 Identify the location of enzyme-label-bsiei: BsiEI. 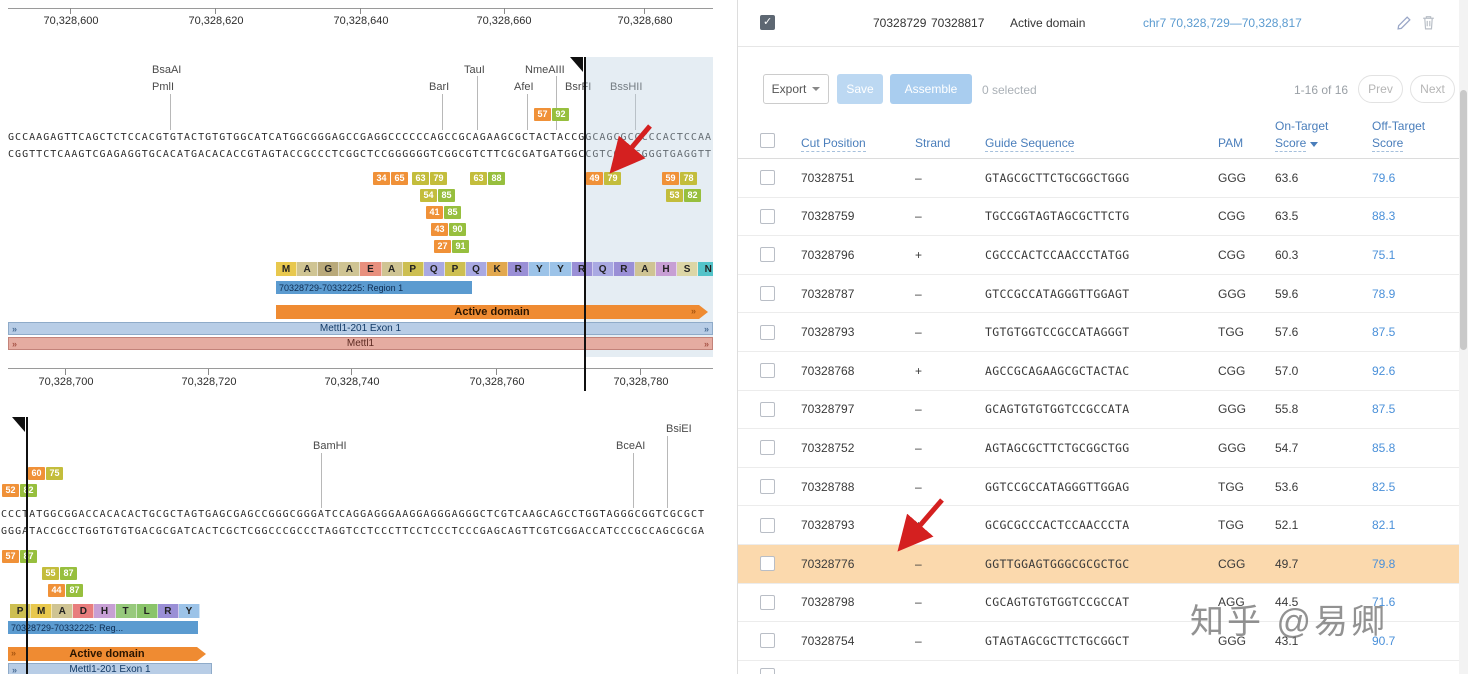
(679, 429).